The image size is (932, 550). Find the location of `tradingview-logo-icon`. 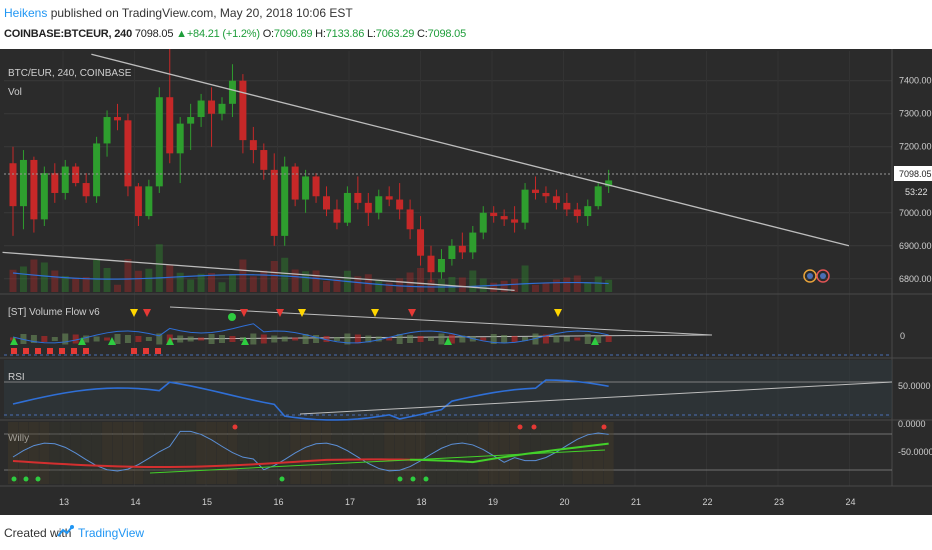

tradingview-logo-icon is located at coordinates (66, 532).